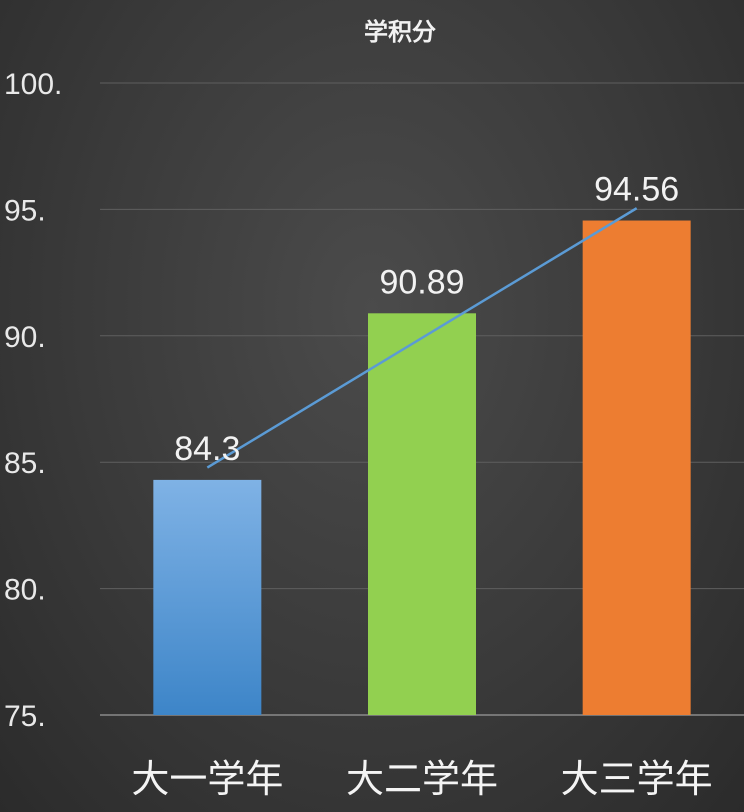 The width and height of the screenshot is (744, 812). I want to click on y-tick-label: 85., so click(25, 463).